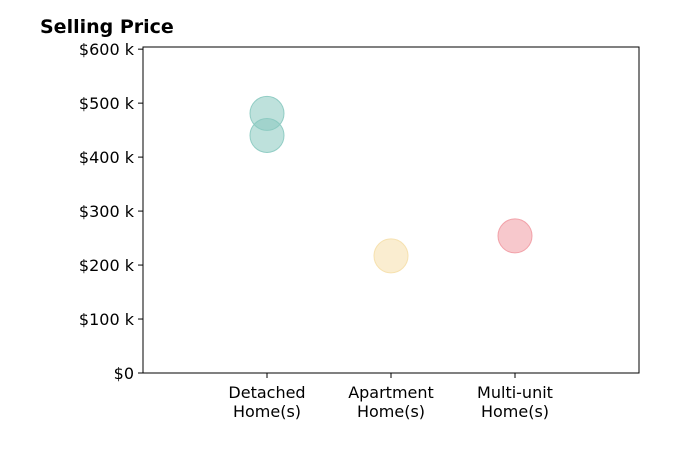  I want to click on chart-title: Selling Price, so click(107, 27).